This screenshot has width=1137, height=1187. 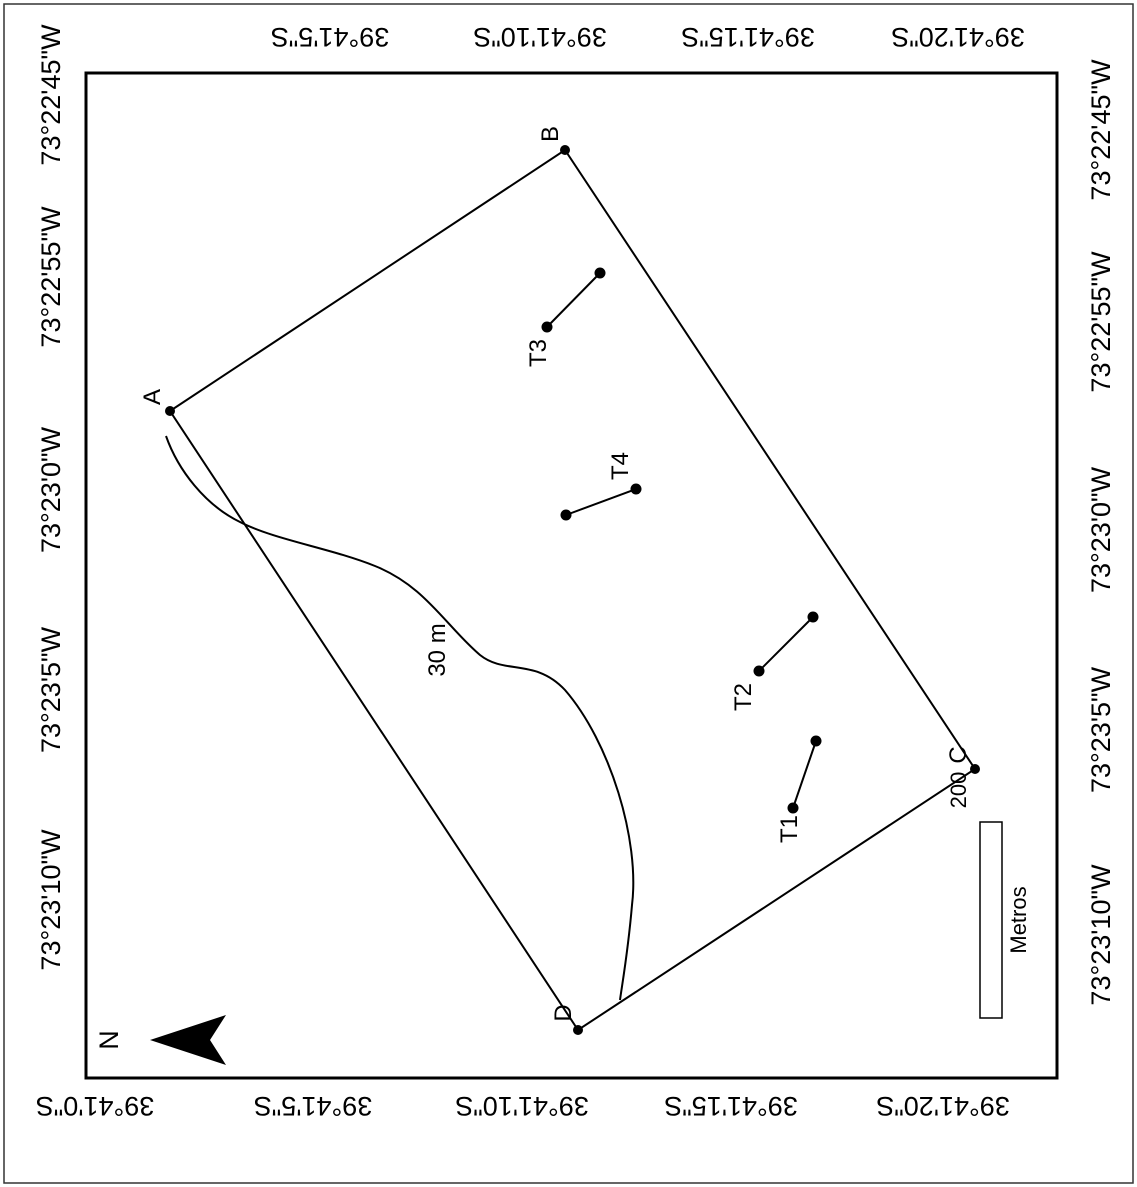 What do you see at coordinates (958, 790) in the screenshot?
I see `scale-value-label: 200` at bounding box center [958, 790].